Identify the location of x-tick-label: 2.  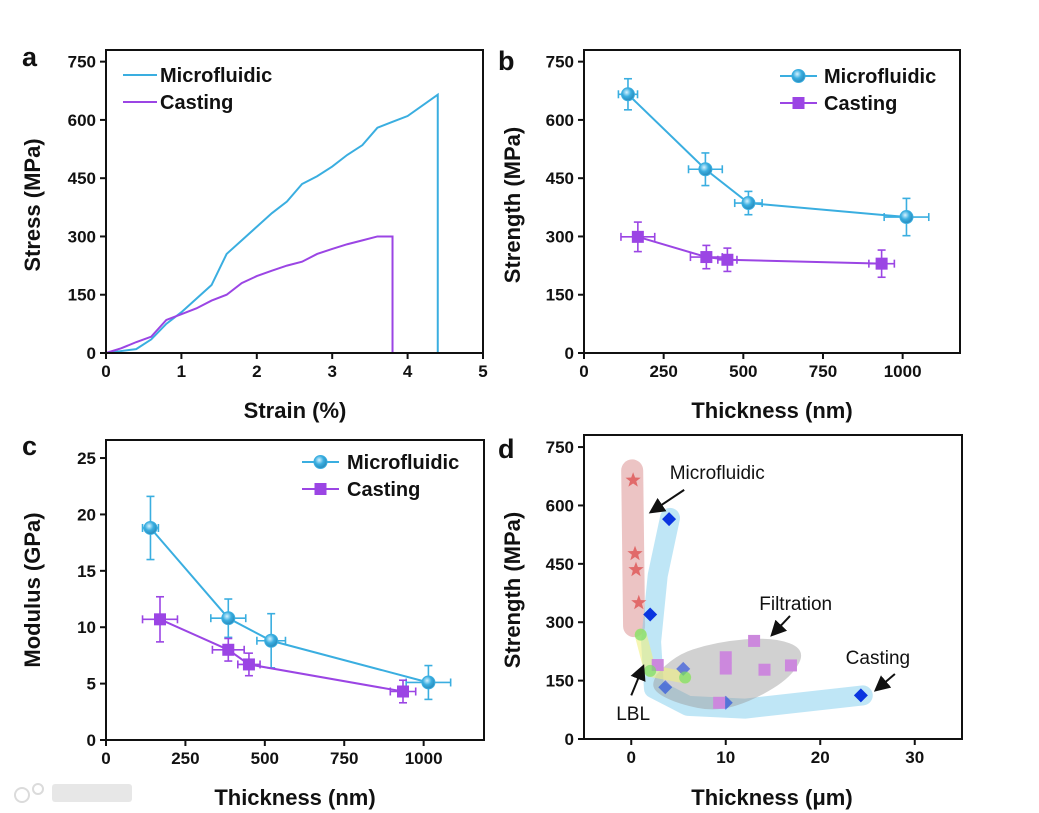
(256, 371).